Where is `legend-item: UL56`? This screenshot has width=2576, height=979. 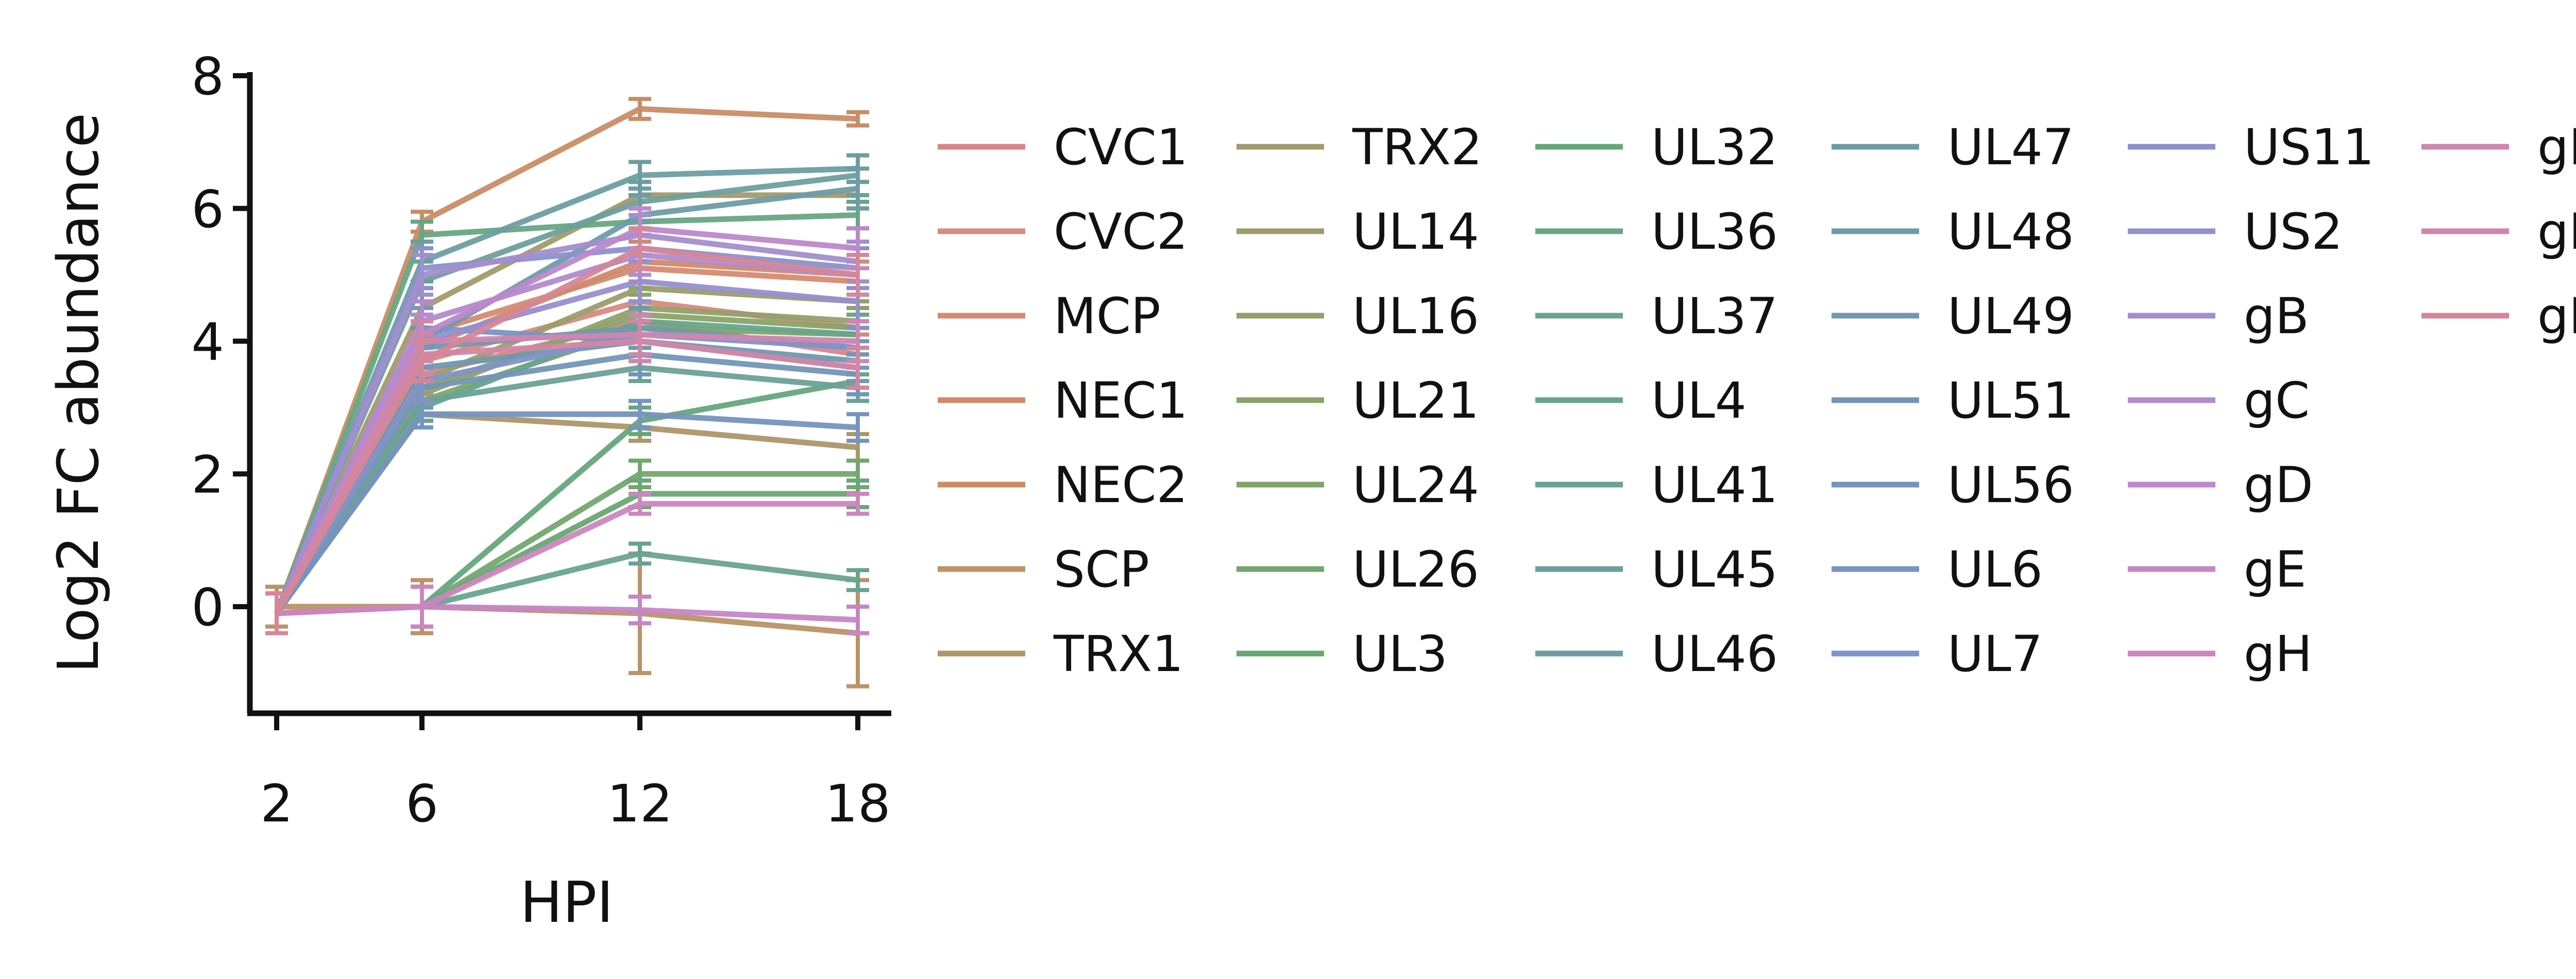
legend-item: UL56 is located at coordinates (1953, 485).